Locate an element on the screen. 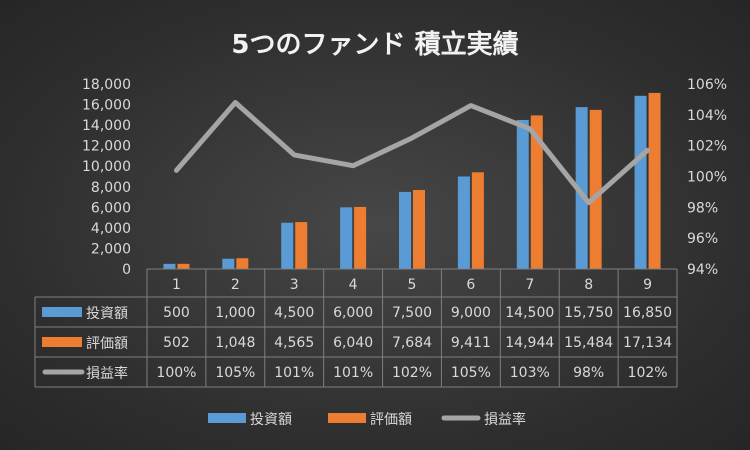  table-cell: 7,500 is located at coordinates (412, 313).